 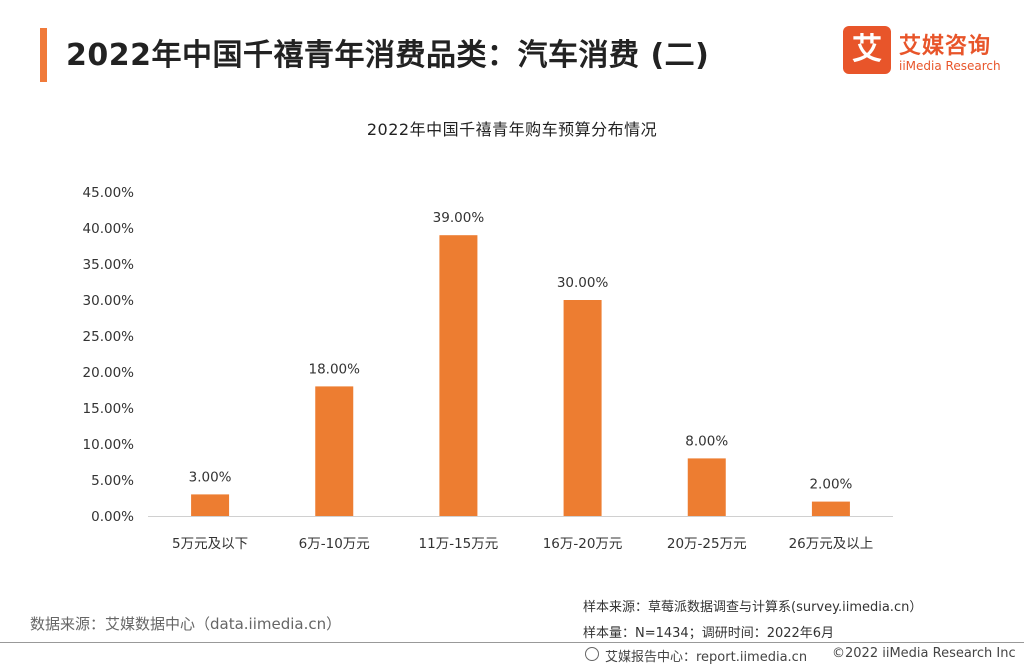 I want to click on title-accent-bar, so click(x=43, y=55).